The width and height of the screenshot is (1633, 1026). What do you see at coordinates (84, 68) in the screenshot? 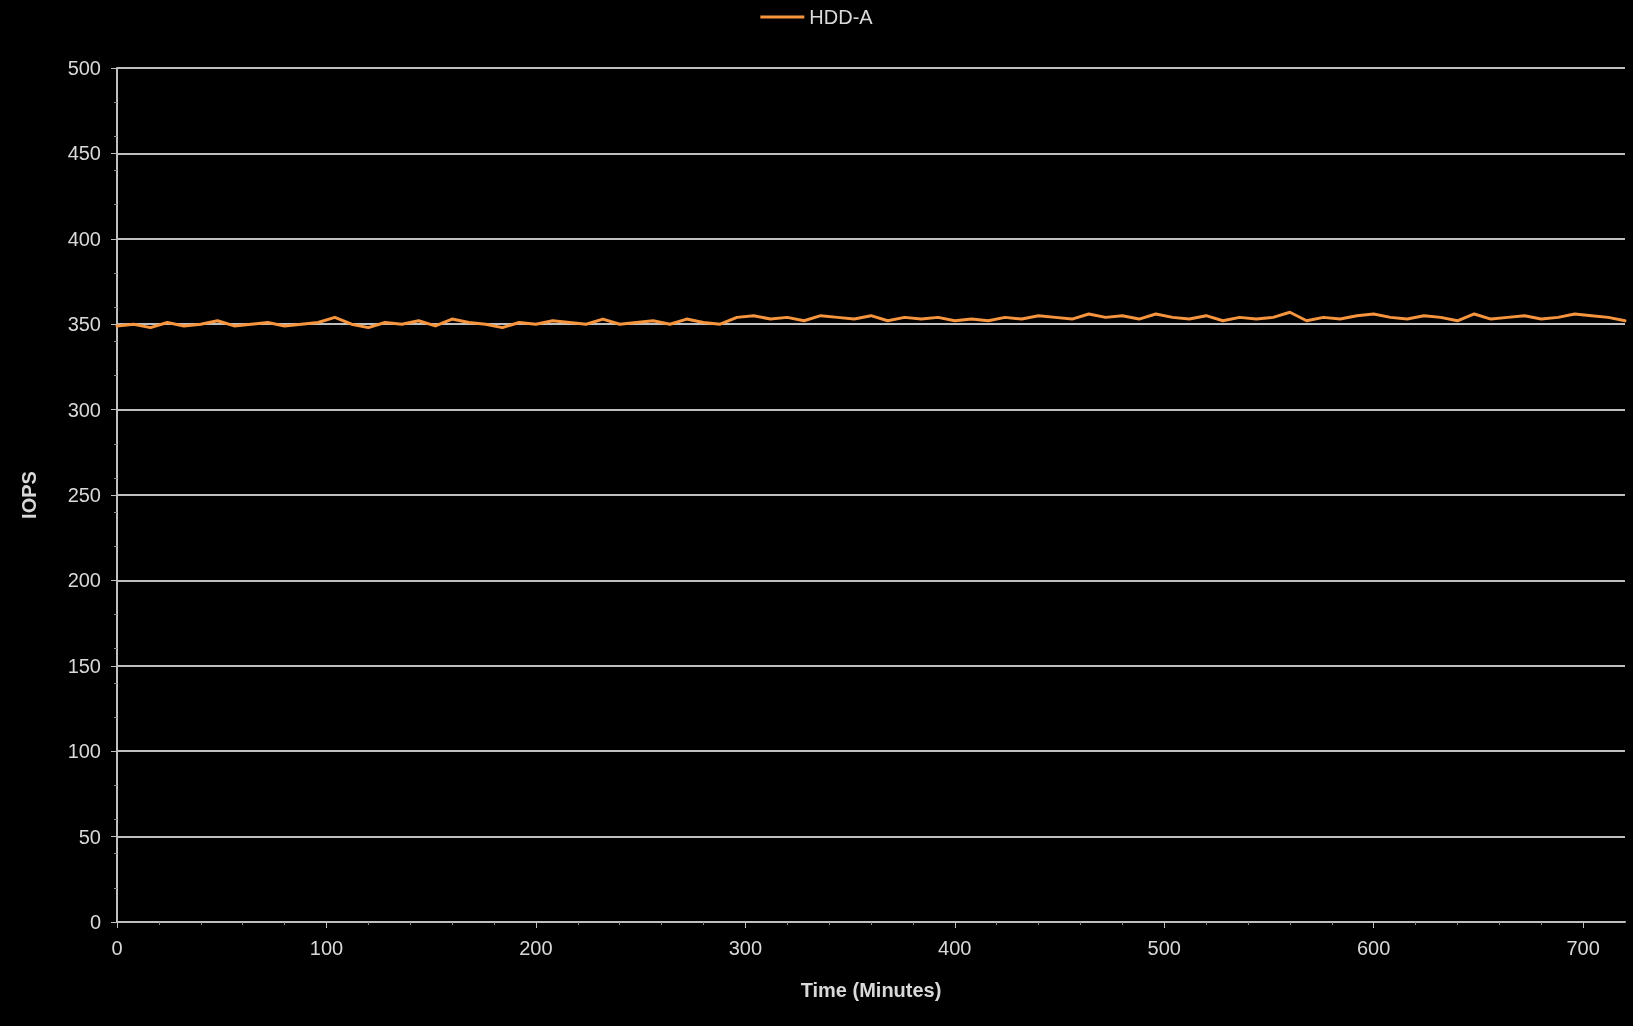
I see `y-tick-label: 500` at bounding box center [84, 68].